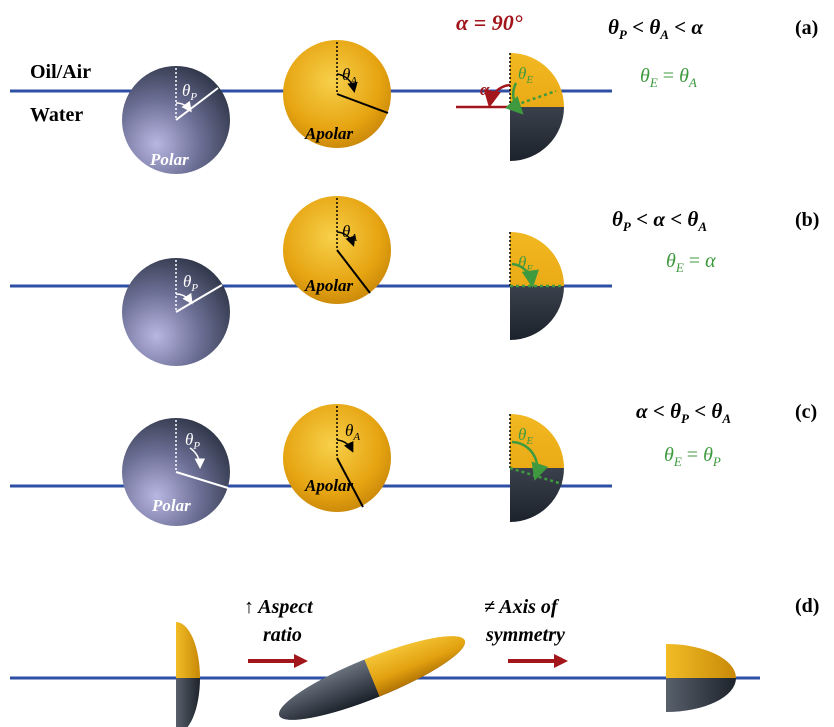  I want to click on water-label: Water, so click(56, 115).